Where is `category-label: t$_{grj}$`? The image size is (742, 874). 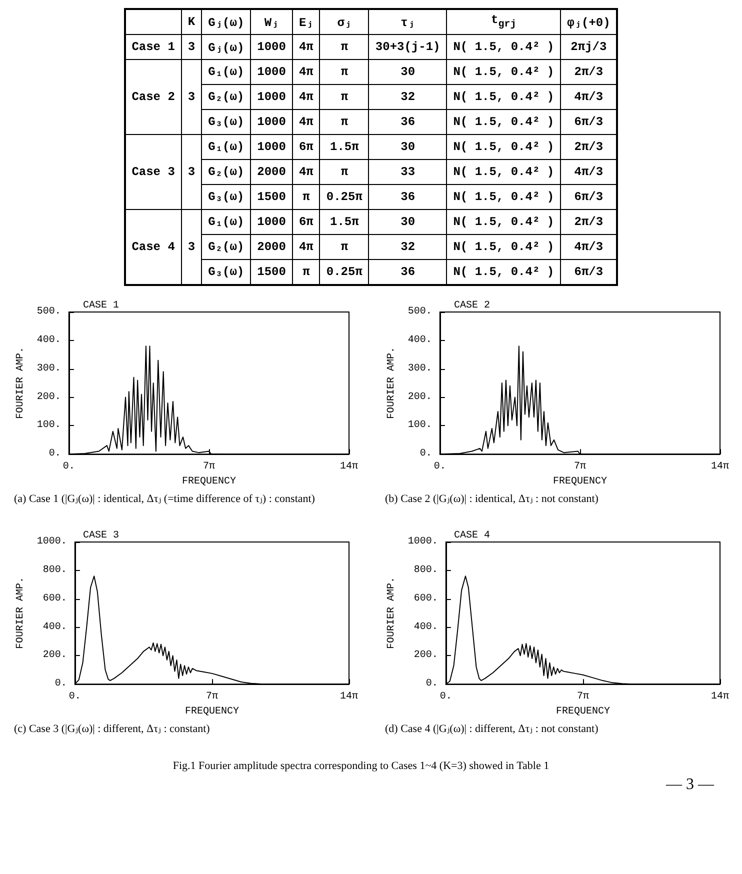 category-label: t$_{grj}$ is located at coordinates (503, 22).